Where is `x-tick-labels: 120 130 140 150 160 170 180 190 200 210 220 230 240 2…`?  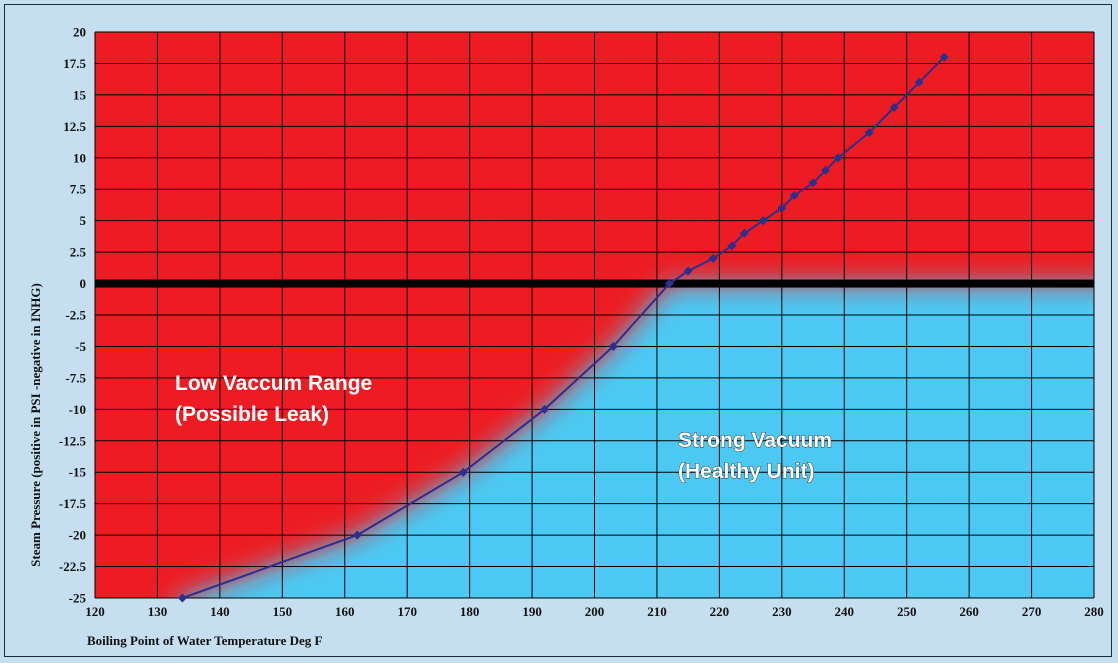
x-tick-labels: 120 130 140 150 160 170 180 190 200 210 220 230 240 2… is located at coordinates (594, 611).